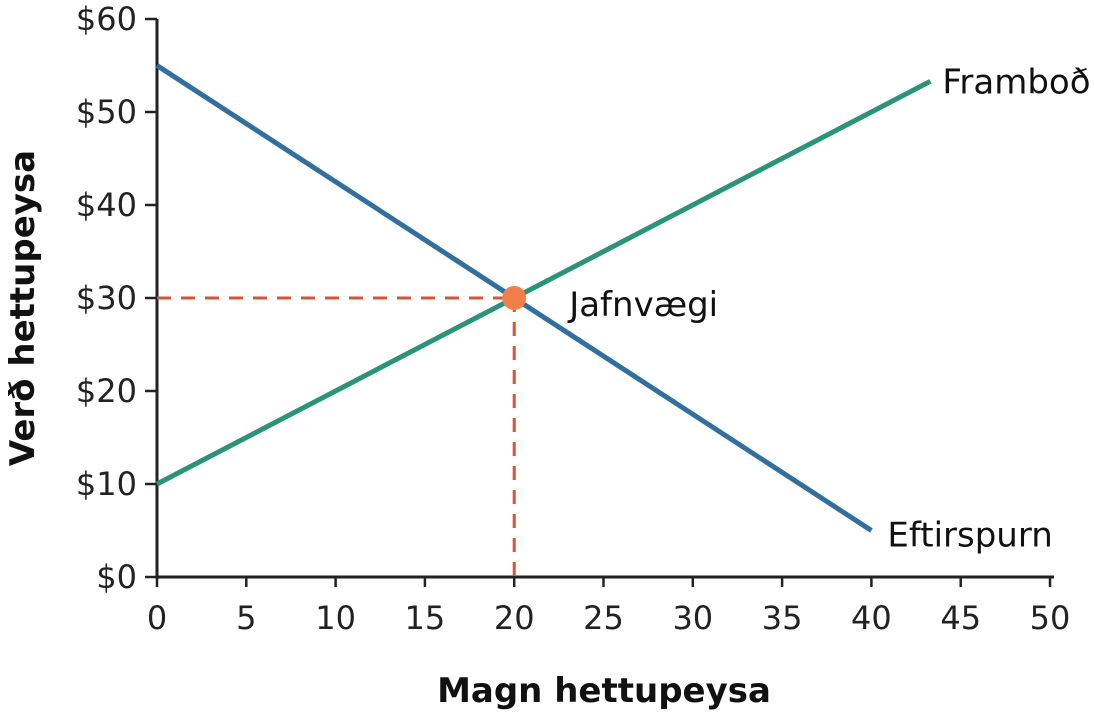 Image resolution: width=1094 pixels, height=718 pixels. I want to click on demand-label: Eftirspurn, so click(969, 536).